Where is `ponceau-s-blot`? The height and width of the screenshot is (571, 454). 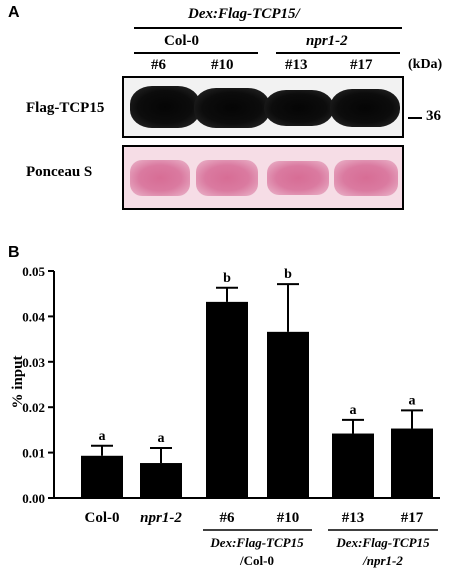
ponceau-s-blot is located at coordinates (263, 177).